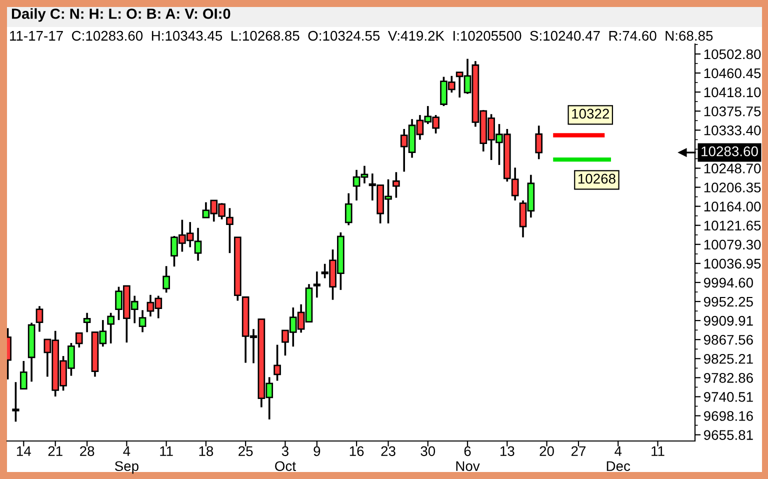 The height and width of the screenshot is (479, 768). What do you see at coordinates (728, 301) in the screenshot?
I see `y-tick-label: 9952.25` at bounding box center [728, 301].